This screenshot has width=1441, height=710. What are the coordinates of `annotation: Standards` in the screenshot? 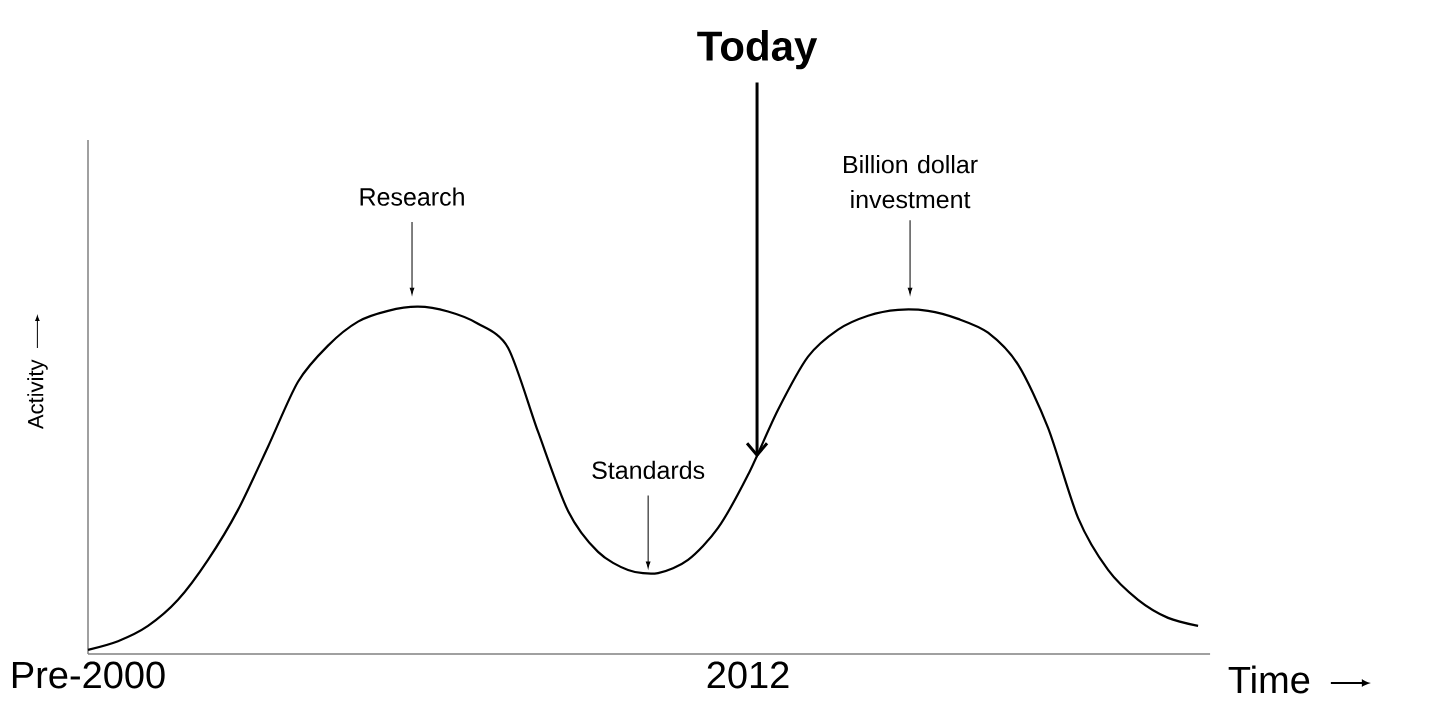 It's located at (648, 470).